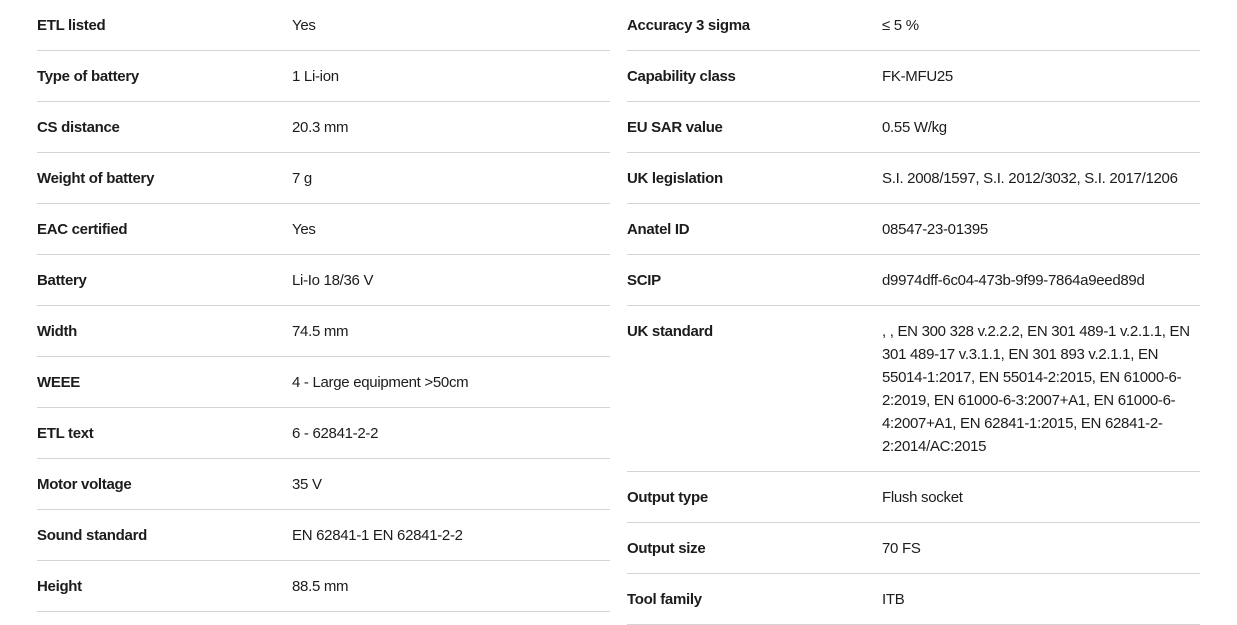 The image size is (1237, 625). What do you see at coordinates (65, 433) in the screenshot?
I see `spec-label: ETL text` at bounding box center [65, 433].